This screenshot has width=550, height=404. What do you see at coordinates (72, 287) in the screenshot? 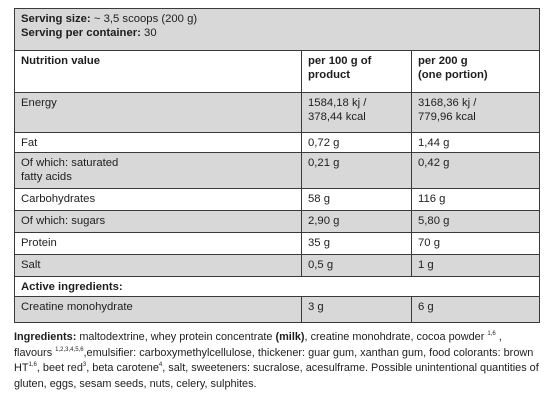
I see `active-label: Active ingredients:` at bounding box center [72, 287].